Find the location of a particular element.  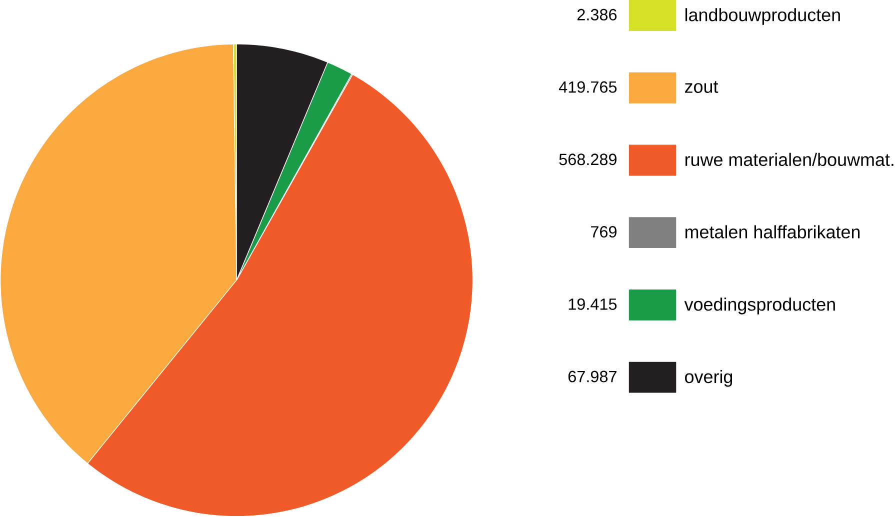

data-label: 2.386 is located at coordinates (597, 15).